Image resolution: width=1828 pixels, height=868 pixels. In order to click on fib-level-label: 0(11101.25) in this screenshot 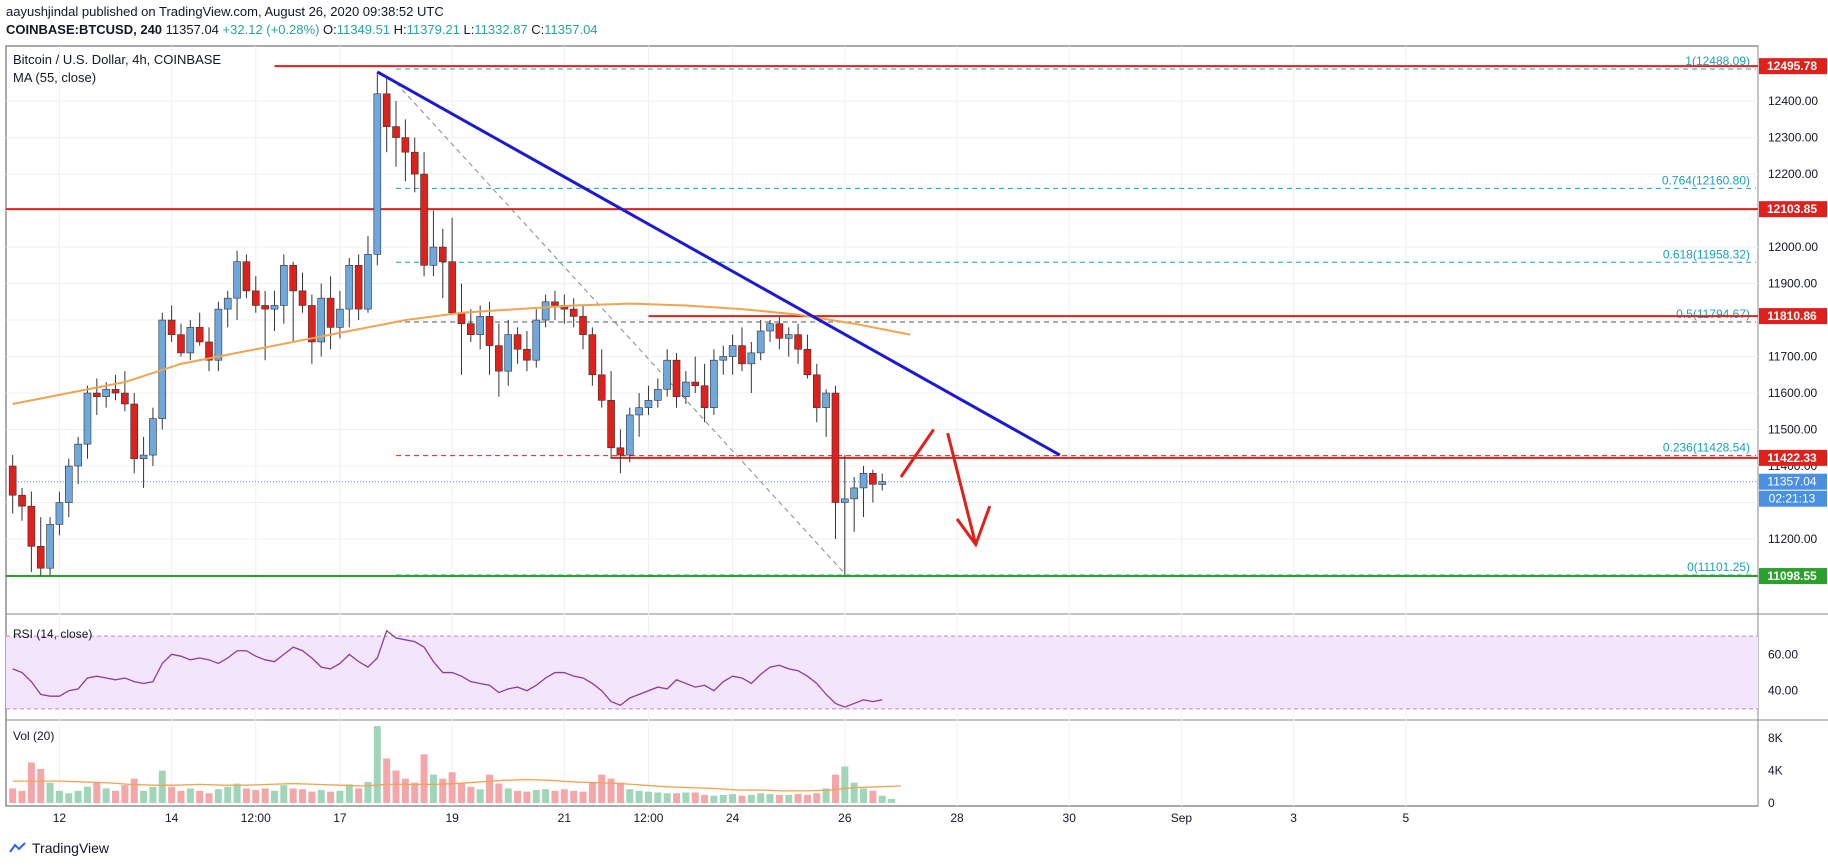, I will do `click(1718, 567)`.